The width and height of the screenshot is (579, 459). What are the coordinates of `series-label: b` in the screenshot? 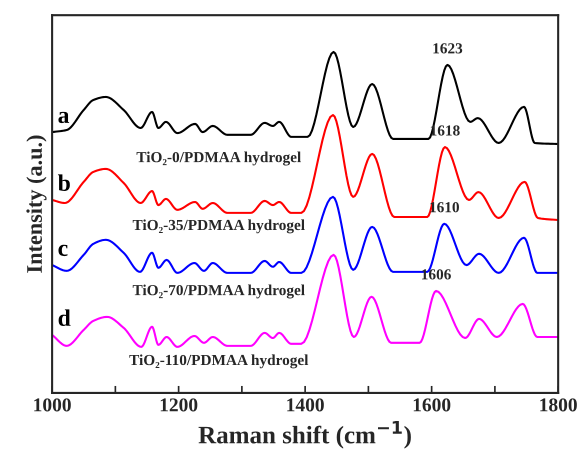 It's located at (64, 182).